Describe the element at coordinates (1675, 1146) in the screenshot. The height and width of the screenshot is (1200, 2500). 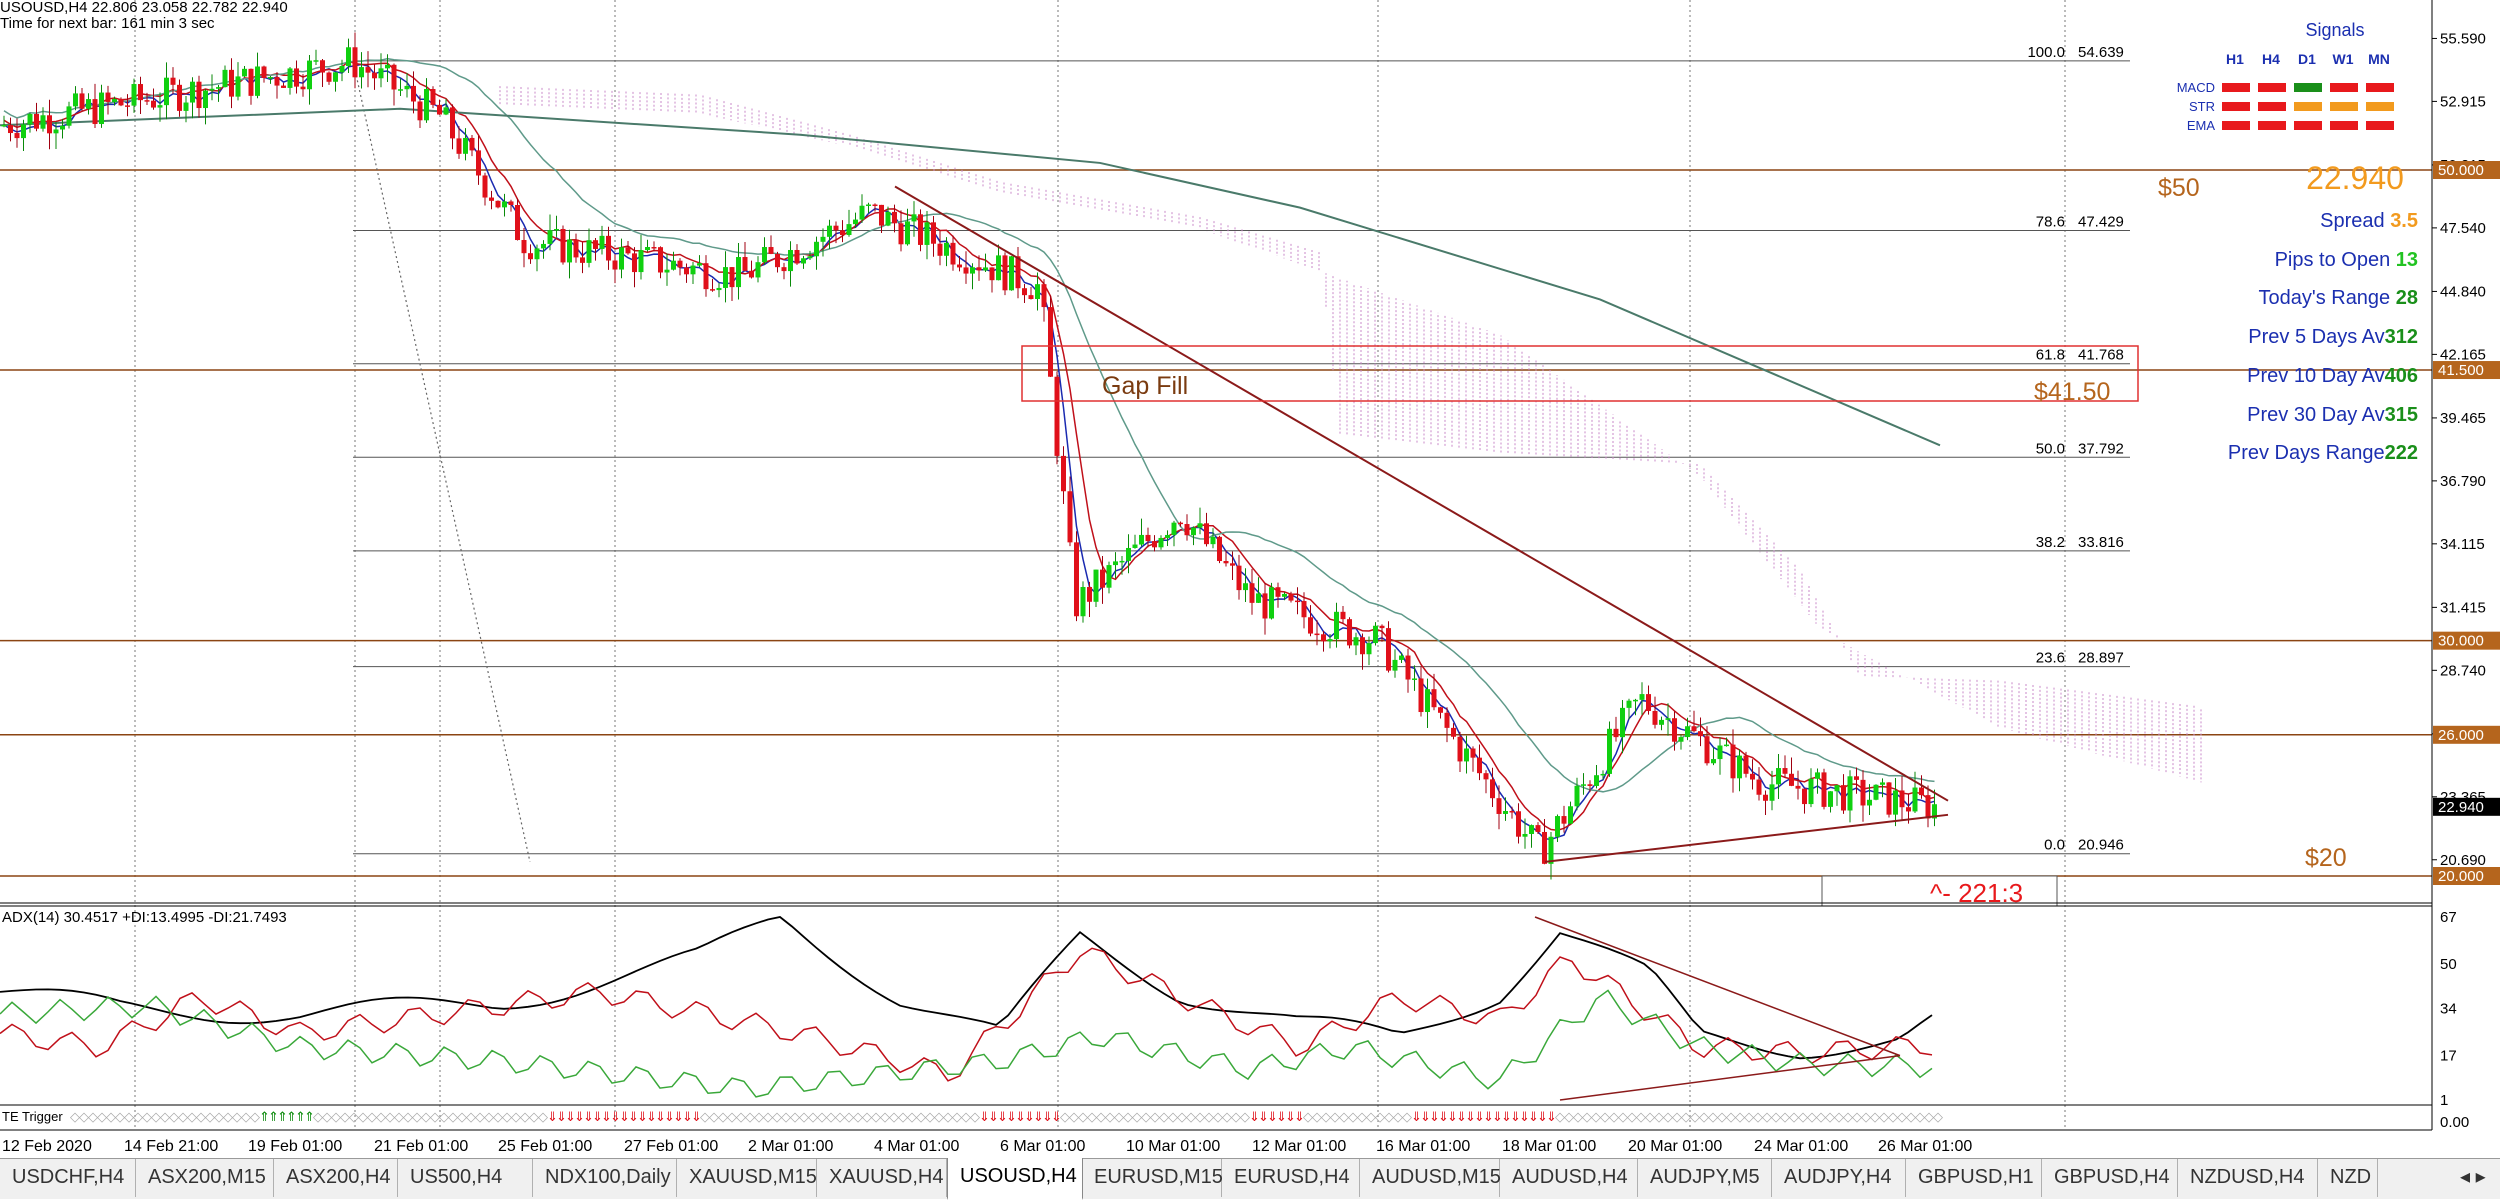
I see `time-tick-label: 20 Mar 01:00` at that location.